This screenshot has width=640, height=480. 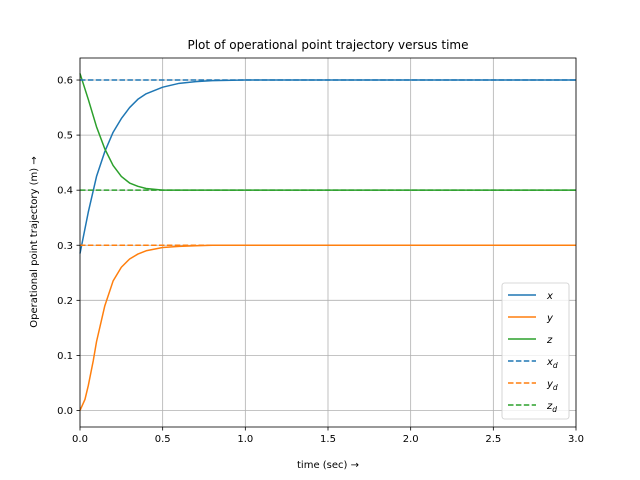 What do you see at coordinates (552, 385) in the screenshot?
I see `legend-label: yd` at bounding box center [552, 385].